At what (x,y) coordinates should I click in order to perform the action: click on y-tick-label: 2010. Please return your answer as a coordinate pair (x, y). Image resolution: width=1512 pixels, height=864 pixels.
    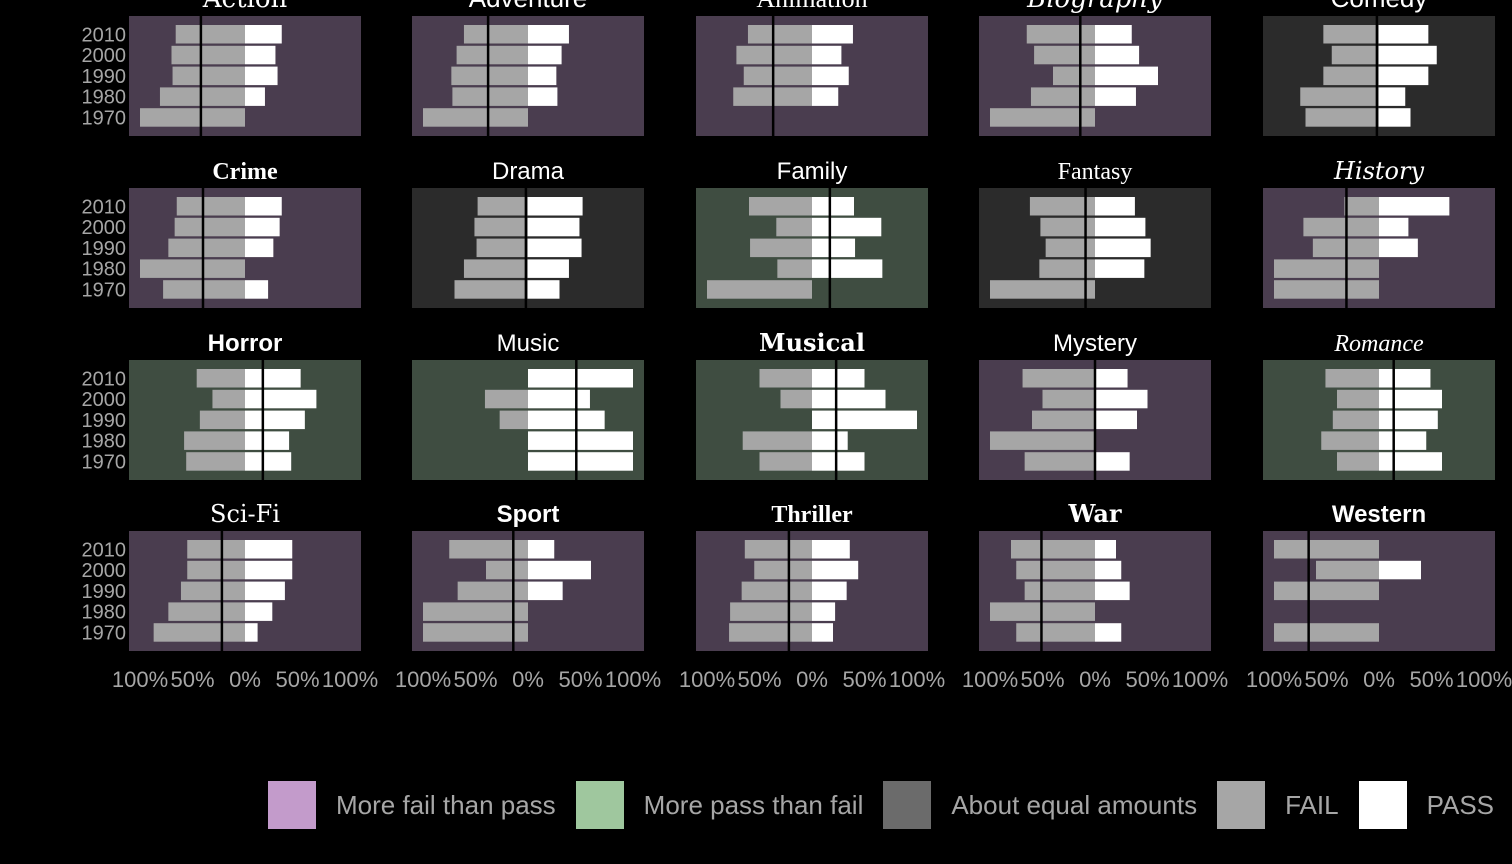
    Looking at the image, I should click on (104, 379).